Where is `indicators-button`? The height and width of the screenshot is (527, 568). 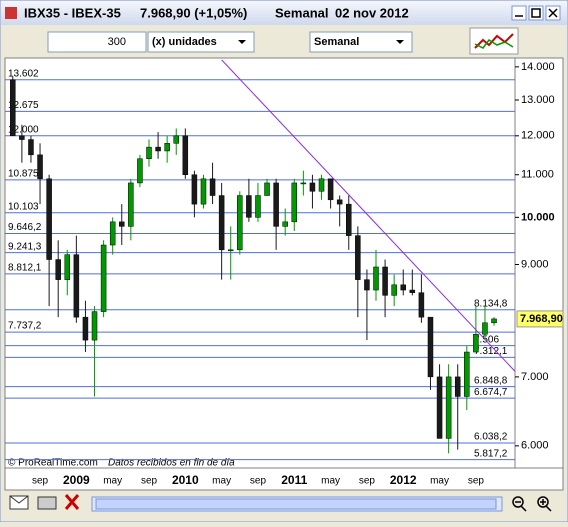
indicators-button is located at coordinates (494, 41).